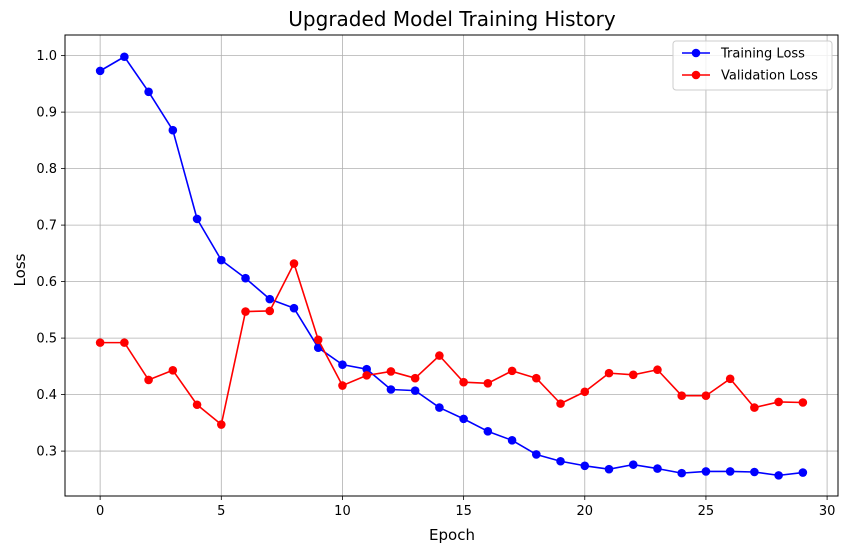 The width and height of the screenshot is (850, 553). I want to click on legend-label: Training Loss, so click(762, 54).